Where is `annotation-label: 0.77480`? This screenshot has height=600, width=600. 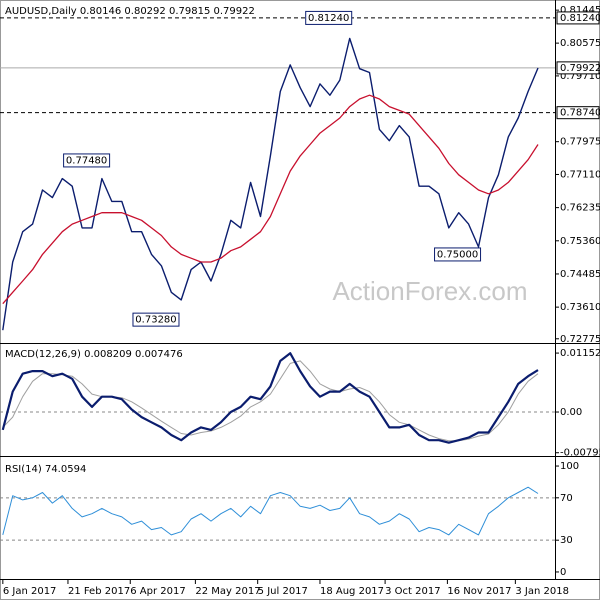
annotation-label: 0.77480 is located at coordinates (86, 160).